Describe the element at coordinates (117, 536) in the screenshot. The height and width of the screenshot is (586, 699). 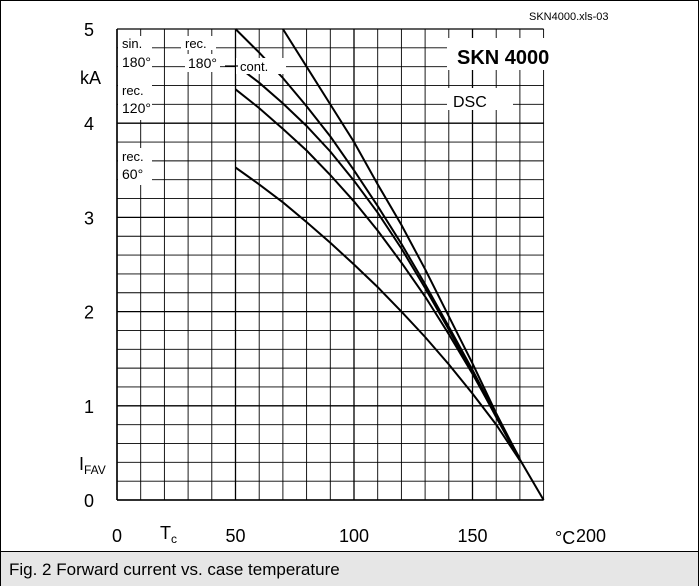
I see `x-tick-label: 0` at that location.